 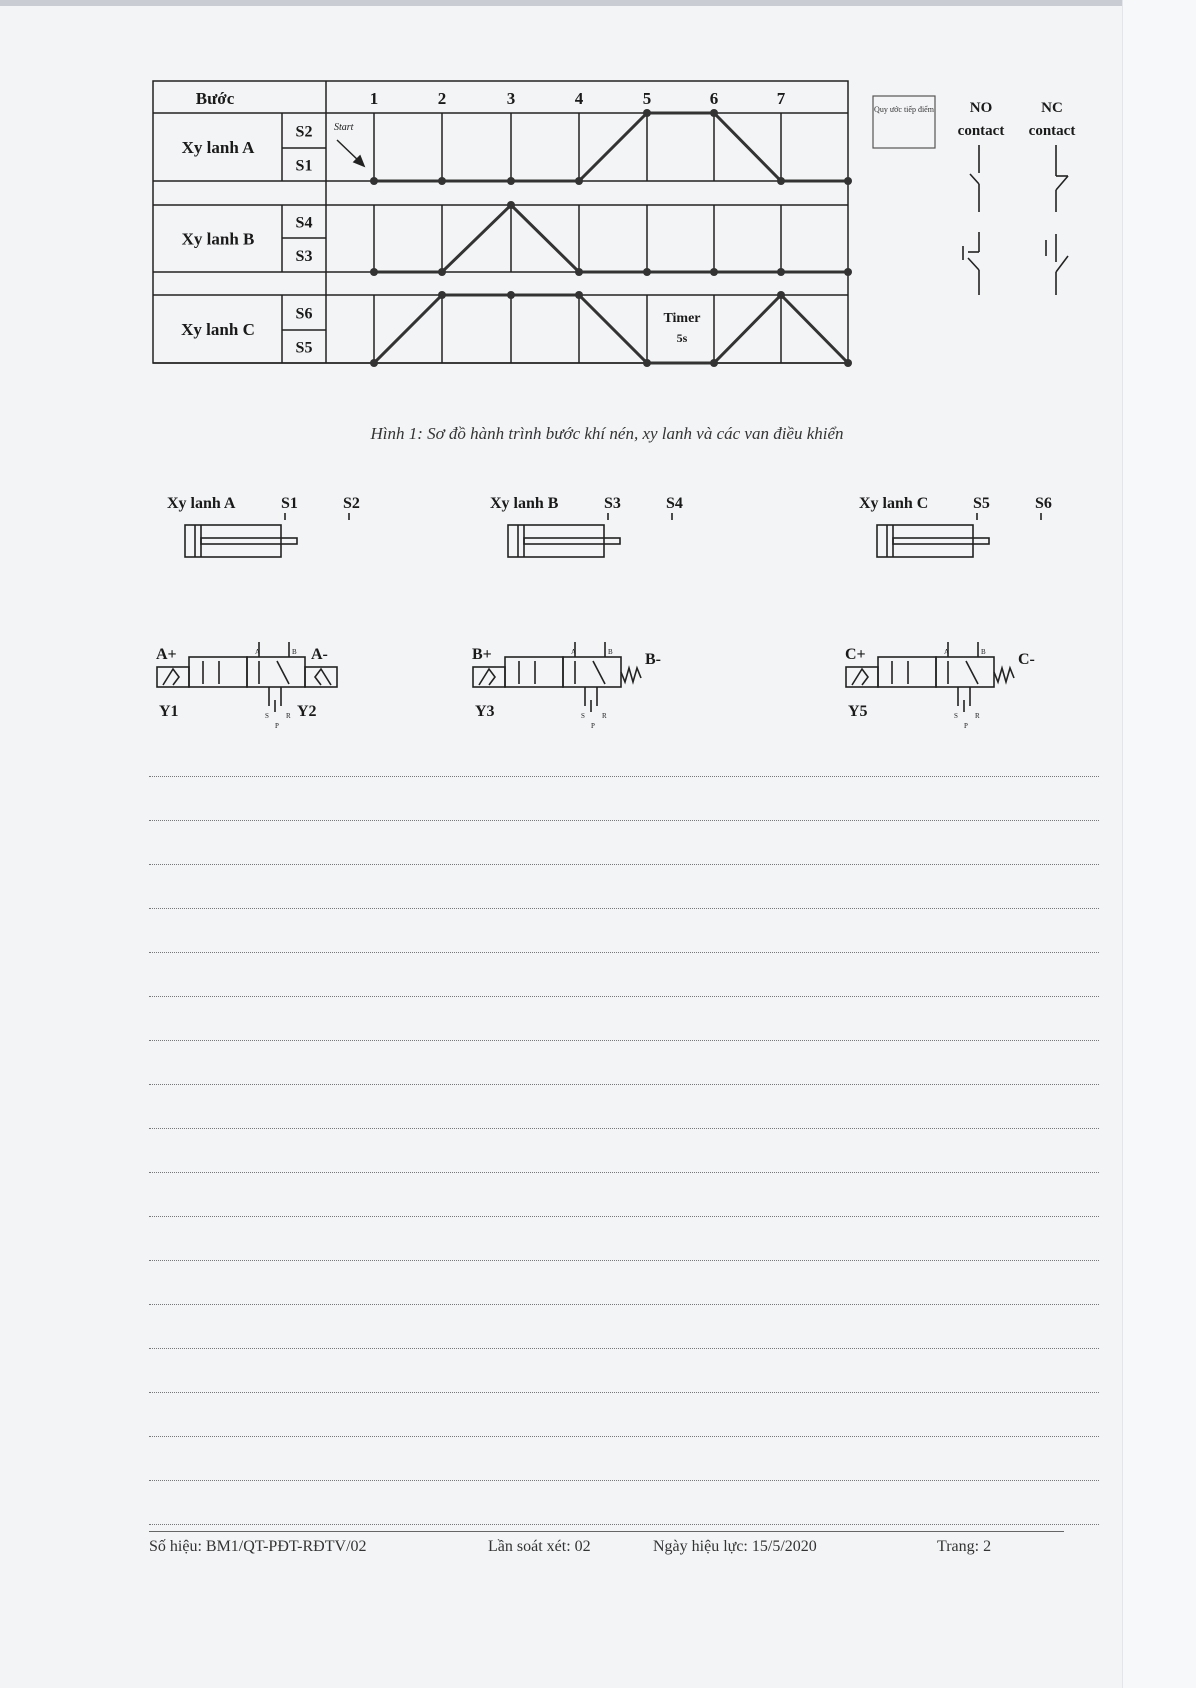 I want to click on coil-label: Y3, so click(x=485, y=711).